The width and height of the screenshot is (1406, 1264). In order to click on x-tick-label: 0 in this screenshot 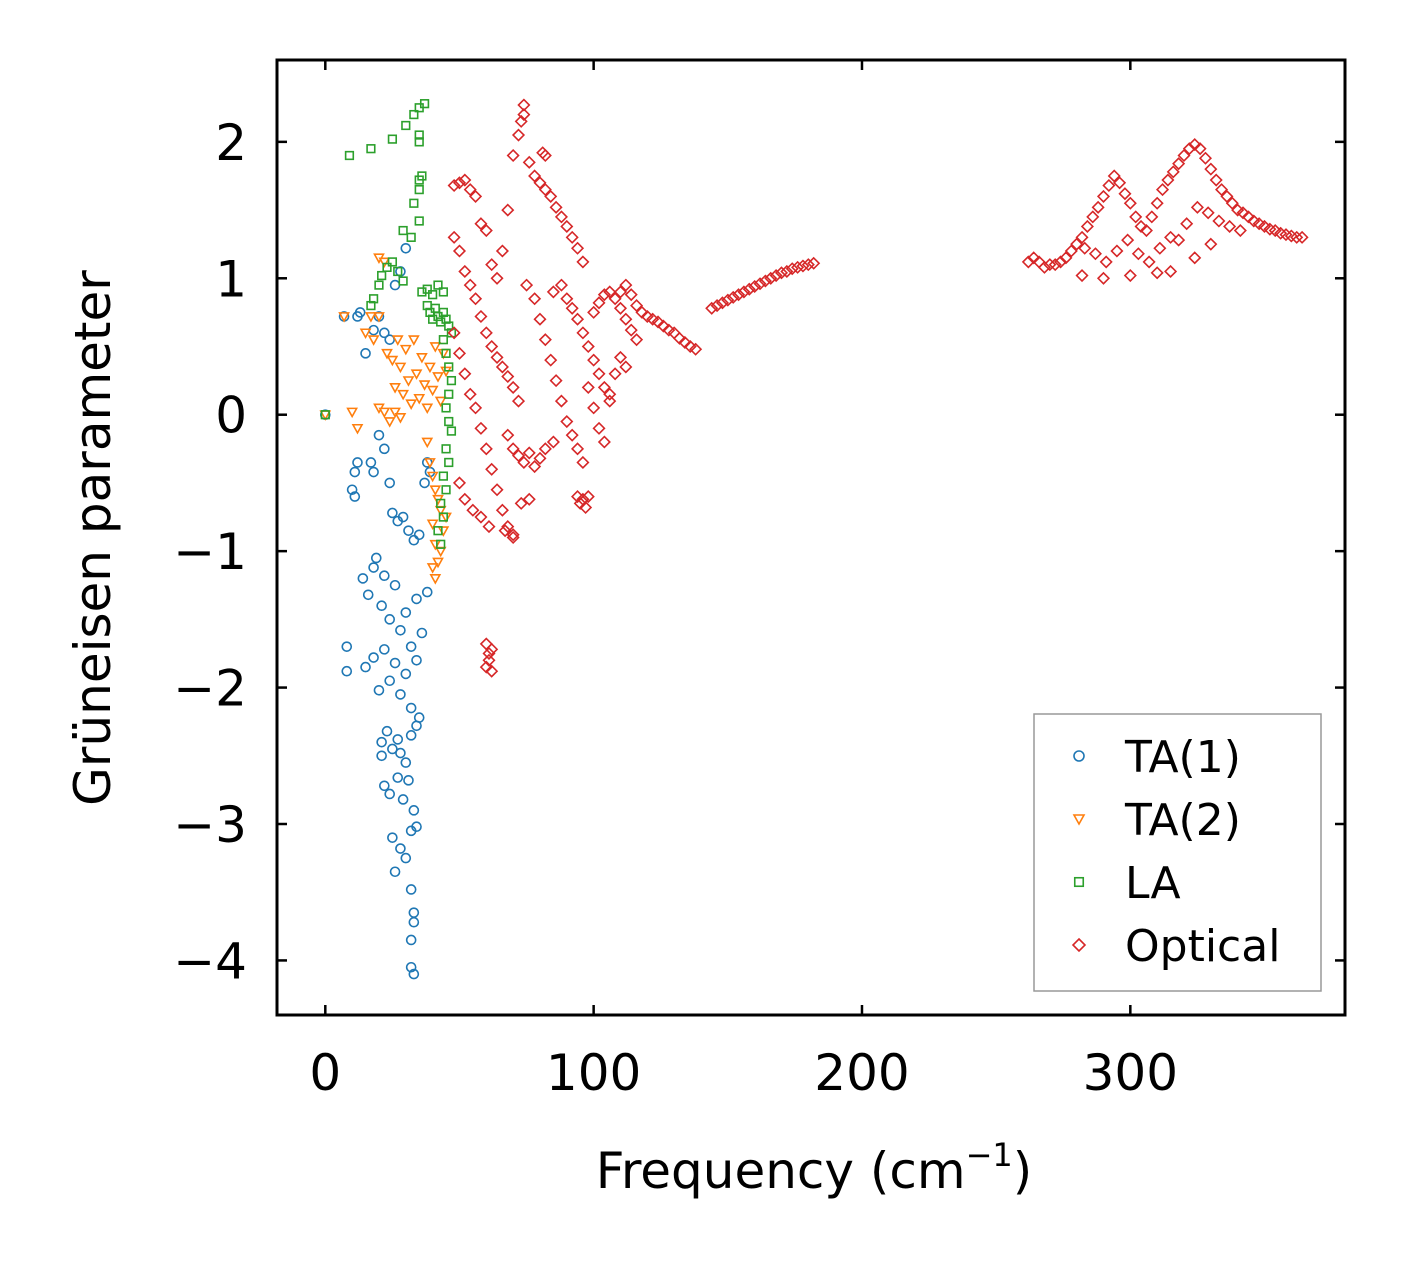, I will do `click(325, 1073)`.